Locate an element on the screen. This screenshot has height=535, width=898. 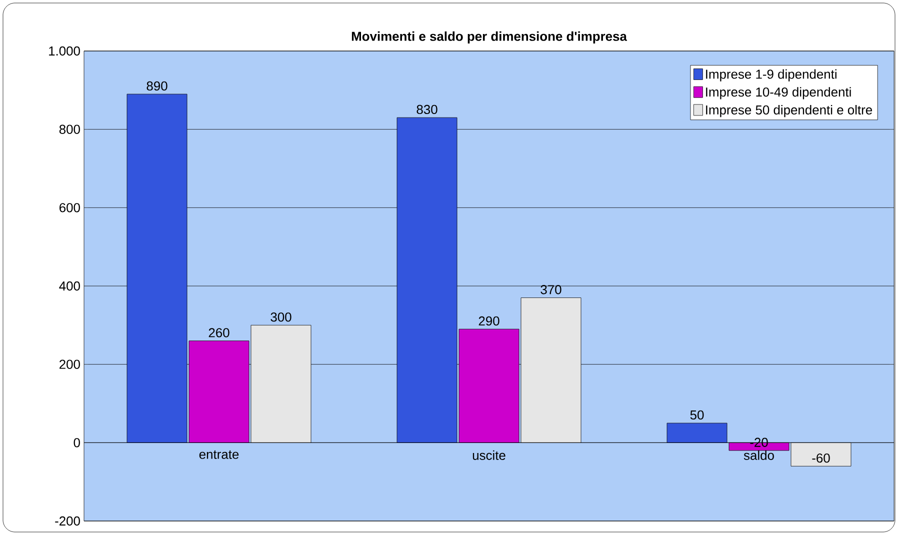
legend-label: Imprese 50 dipendenti e oltre is located at coordinates (789, 111).